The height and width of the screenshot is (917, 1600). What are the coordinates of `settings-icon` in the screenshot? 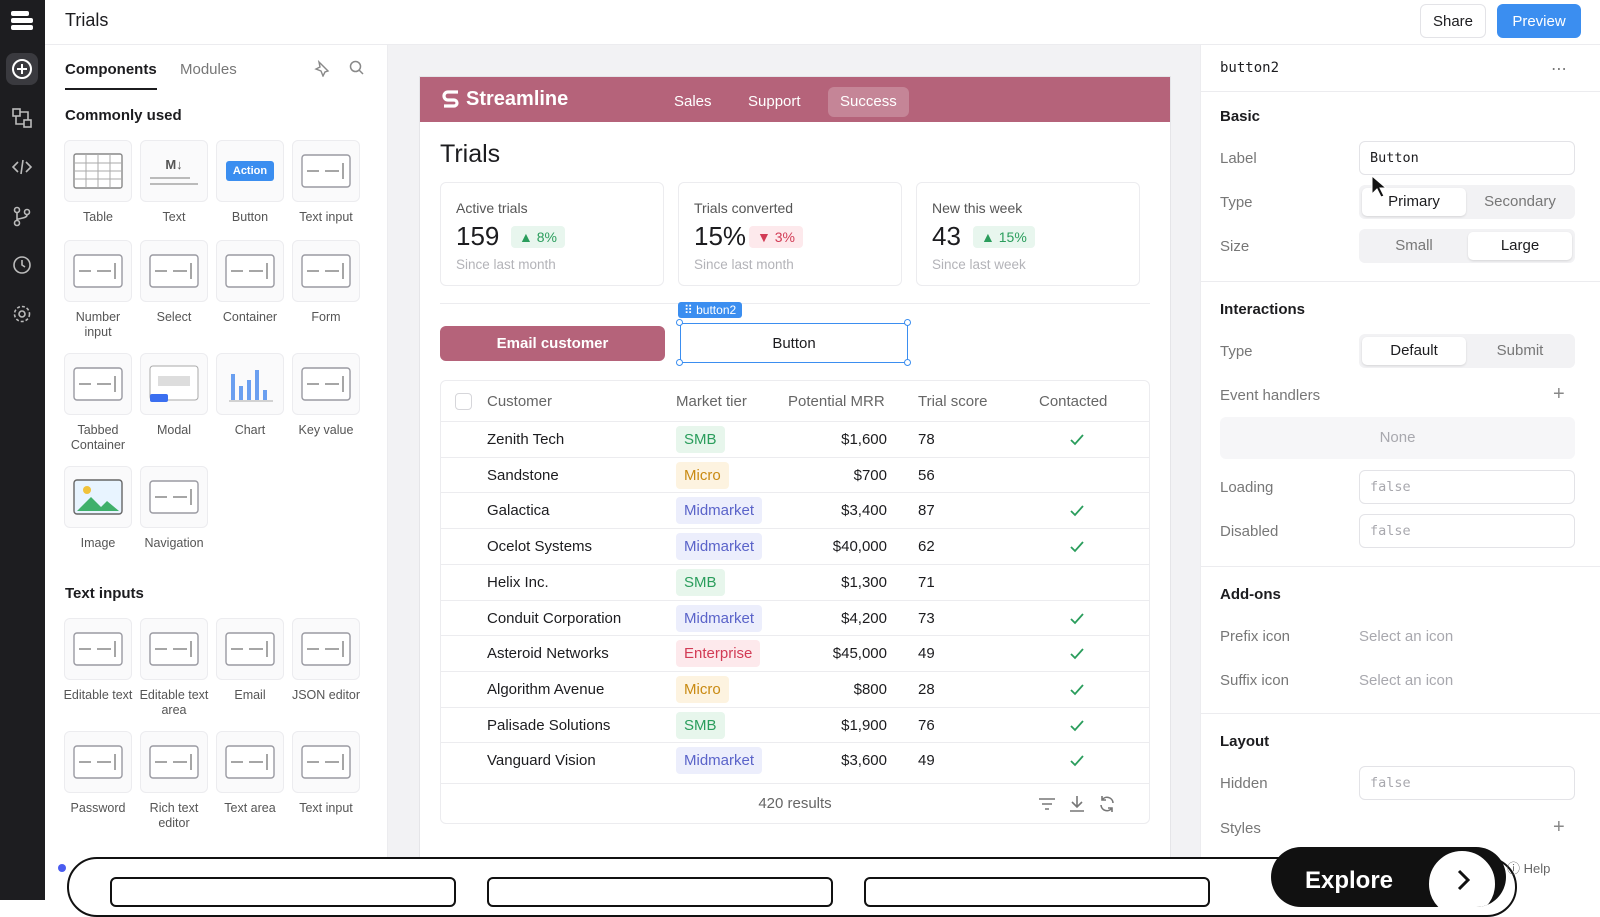 It's located at (22, 314).